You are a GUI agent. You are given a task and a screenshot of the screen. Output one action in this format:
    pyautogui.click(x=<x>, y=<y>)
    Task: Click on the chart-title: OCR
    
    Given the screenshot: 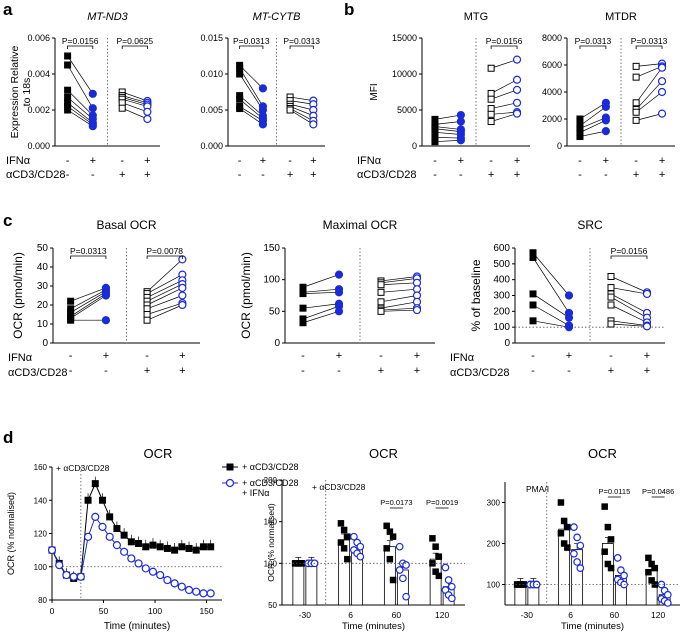 What is the action you would take?
    pyautogui.click(x=602, y=453)
    